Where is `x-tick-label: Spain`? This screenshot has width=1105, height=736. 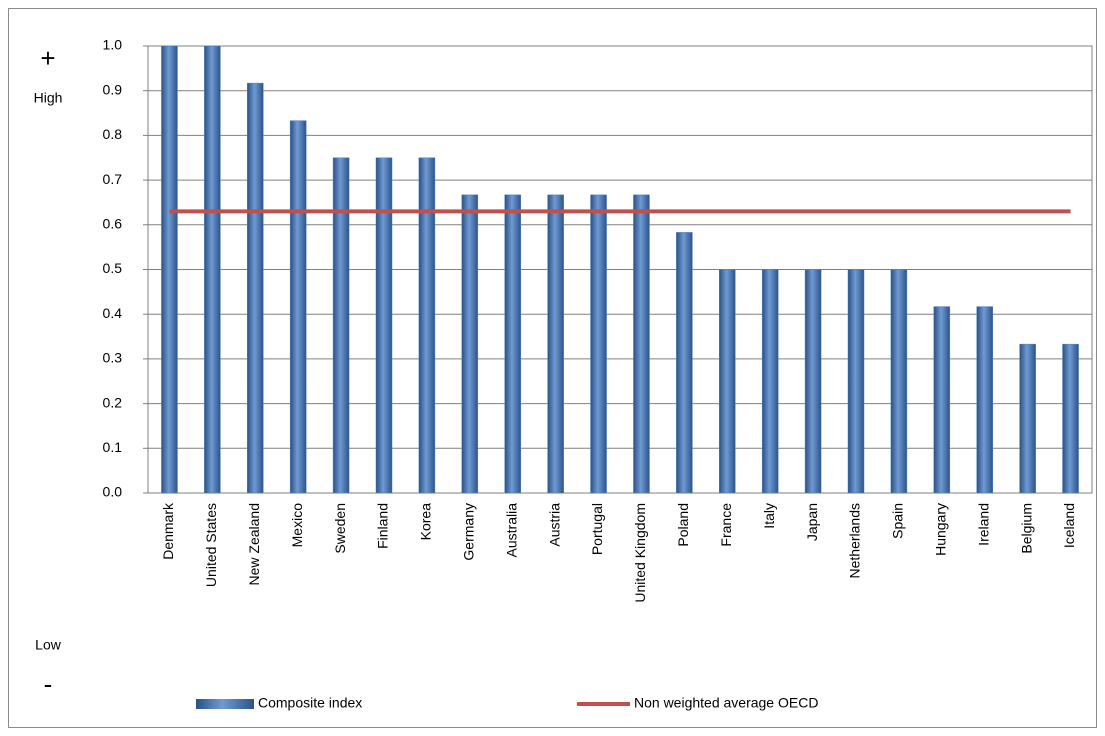
x-tick-label: Spain is located at coordinates (898, 521).